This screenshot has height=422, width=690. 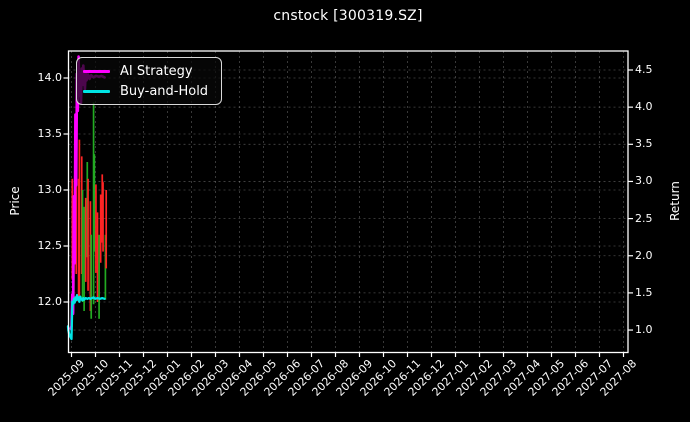 I want to click on price-tick-label: 12.5, so click(x=50, y=245).